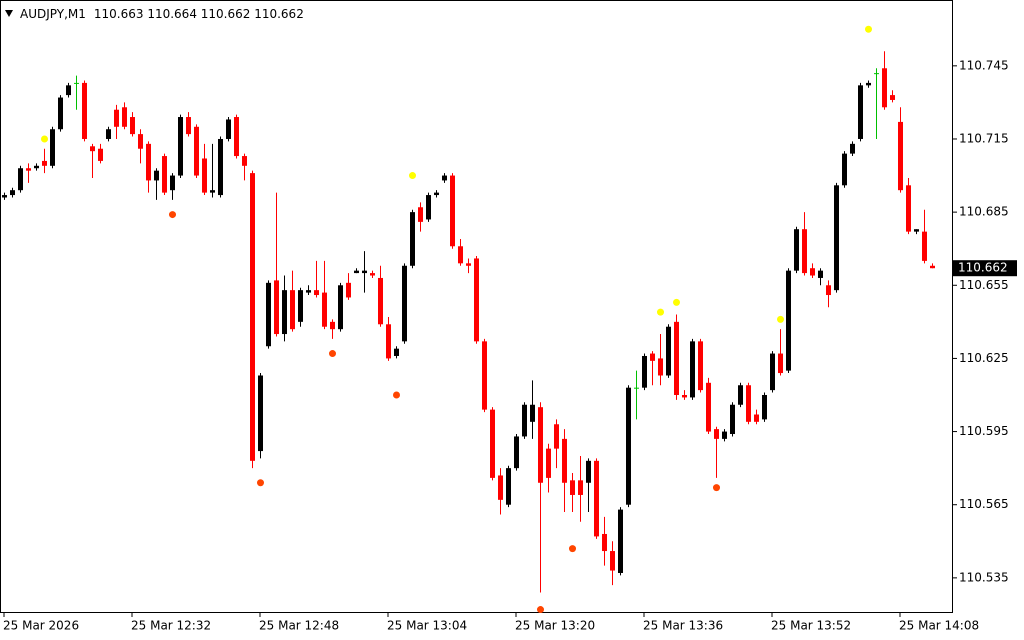 The image size is (1024, 640). I want to click on x-tick-label: 25 Mar 14:08, so click(939, 626).